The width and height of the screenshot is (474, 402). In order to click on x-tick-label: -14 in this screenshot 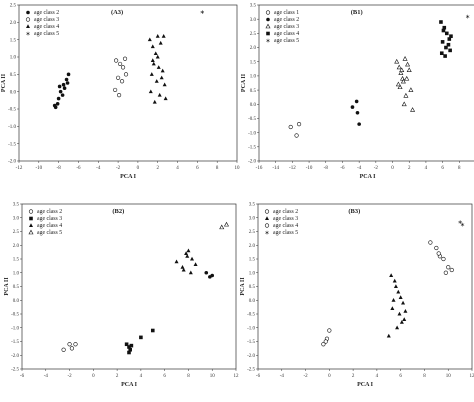, I will do `click(275, 168)`.